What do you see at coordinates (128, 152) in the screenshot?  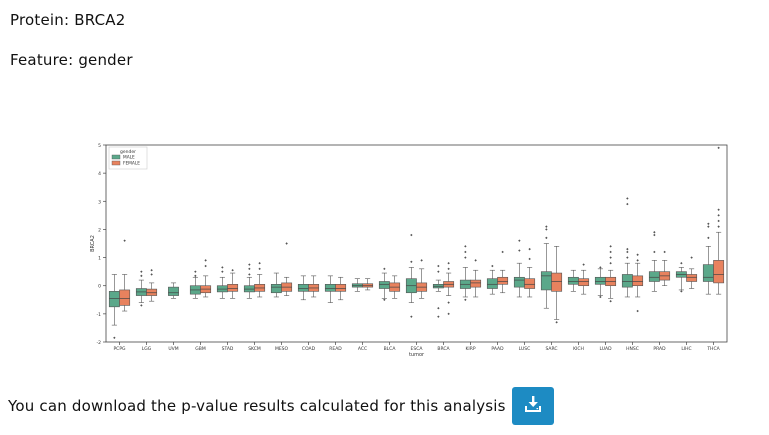 I see `legend-title: gender` at bounding box center [128, 152].